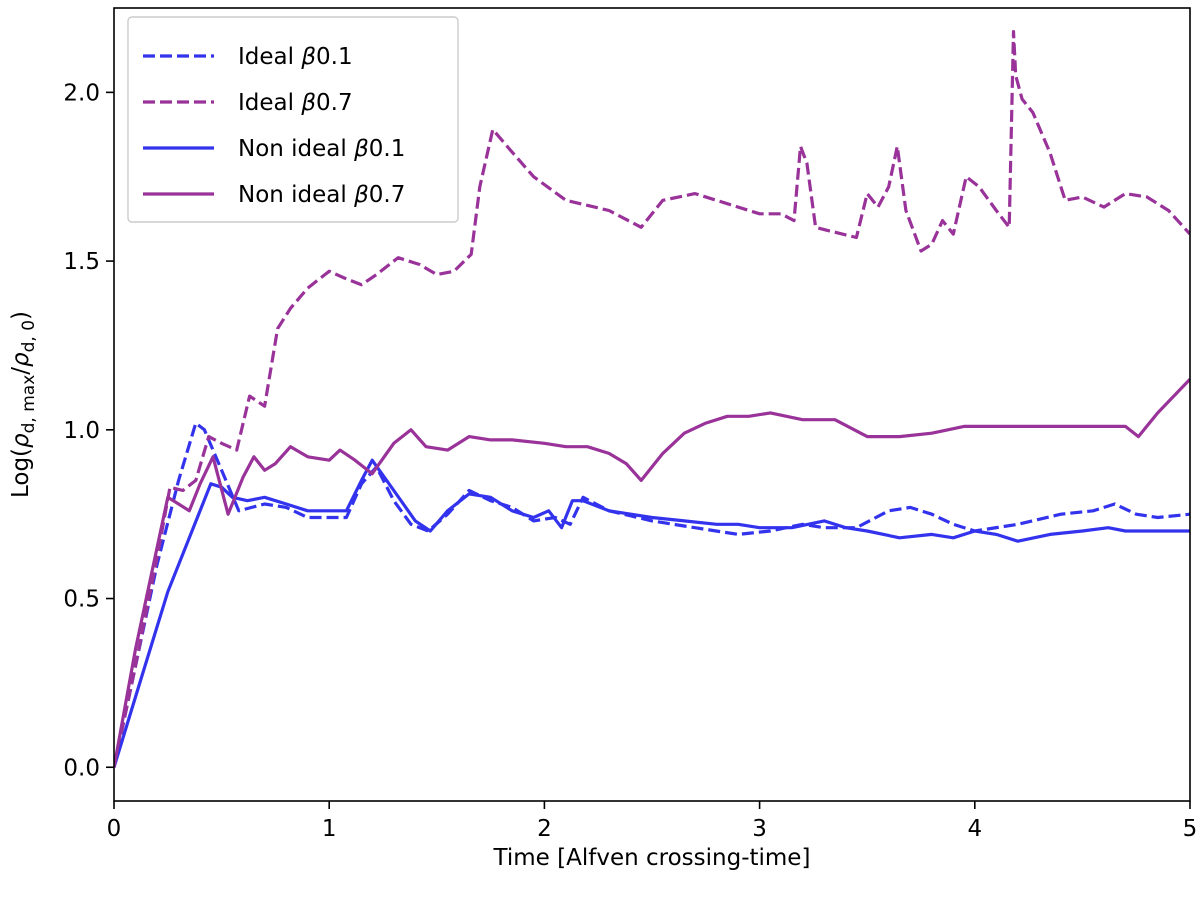  Describe the element at coordinates (1190, 829) in the screenshot. I see `x-tick-label: 5` at that location.